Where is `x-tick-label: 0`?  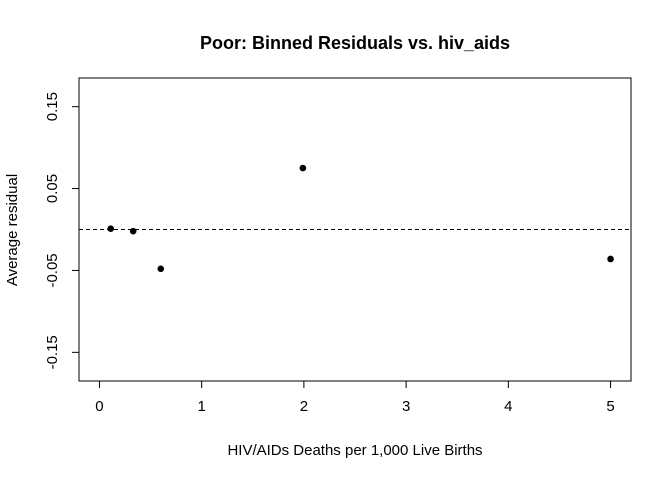 x-tick-label: 0 is located at coordinates (99, 406).